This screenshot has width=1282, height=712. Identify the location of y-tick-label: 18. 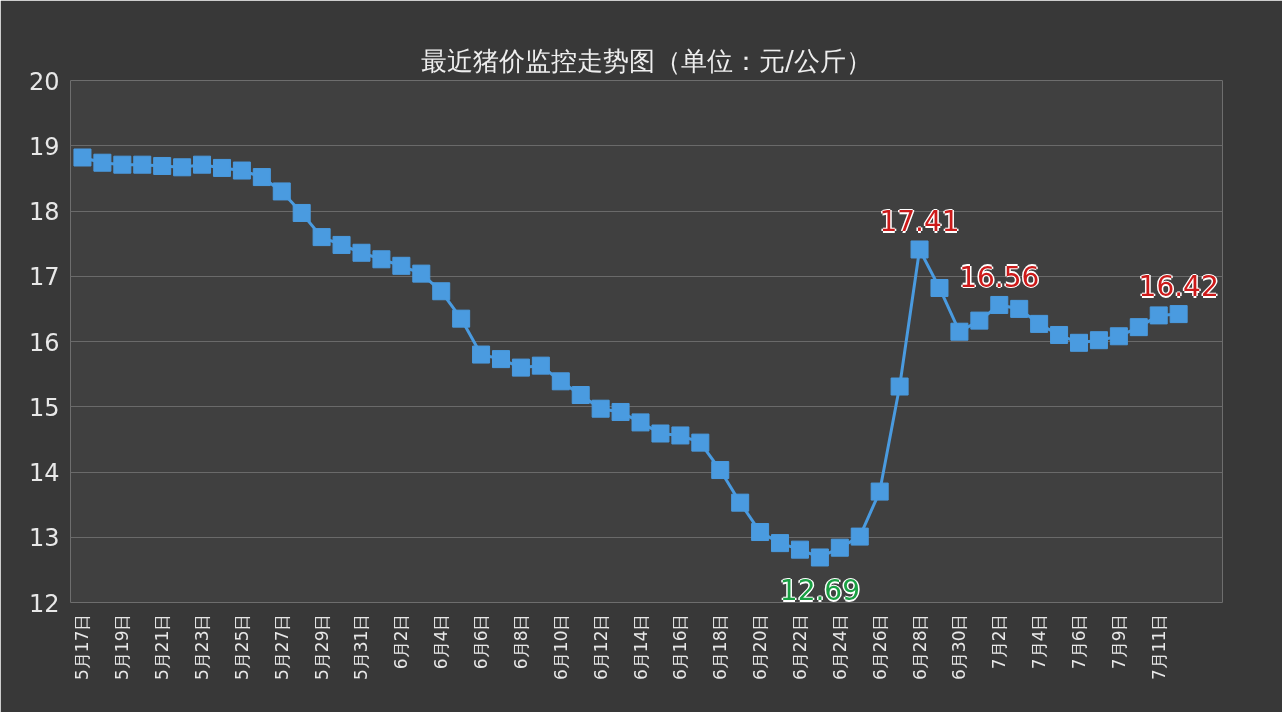
(44, 212).